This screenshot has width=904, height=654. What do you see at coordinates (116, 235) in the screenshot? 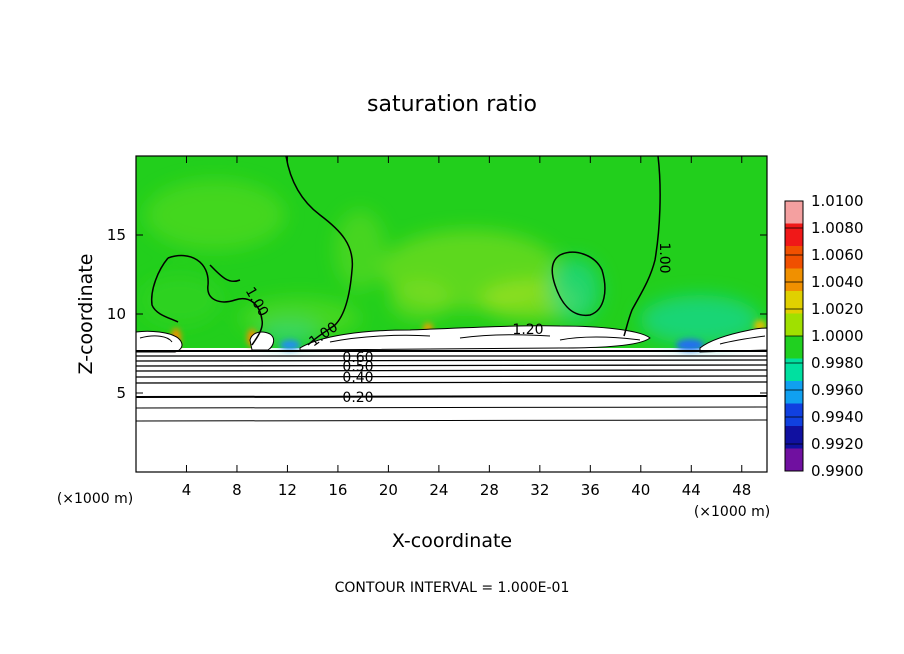
I see `y-tick-label: 15` at bounding box center [116, 235].